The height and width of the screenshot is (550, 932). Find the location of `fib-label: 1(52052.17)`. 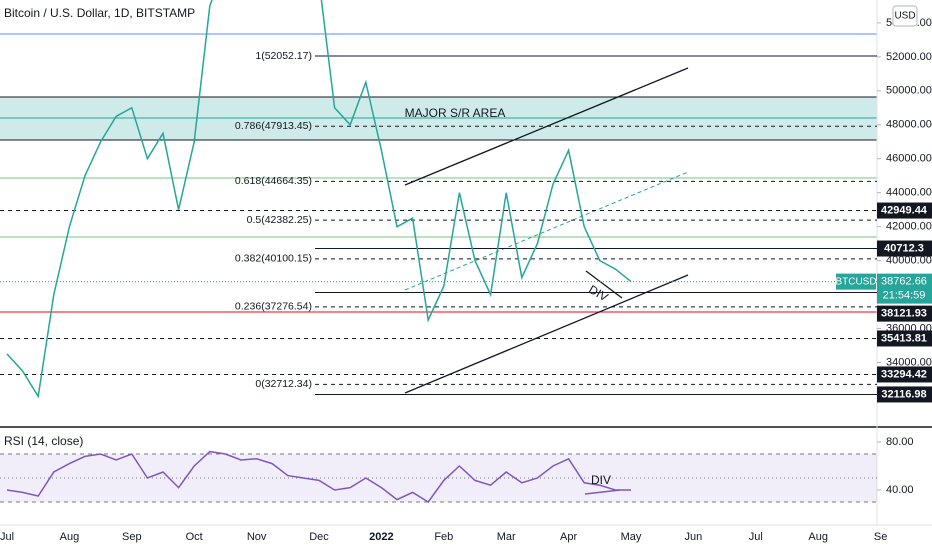

fib-label: 1(52052.17) is located at coordinates (283, 56).